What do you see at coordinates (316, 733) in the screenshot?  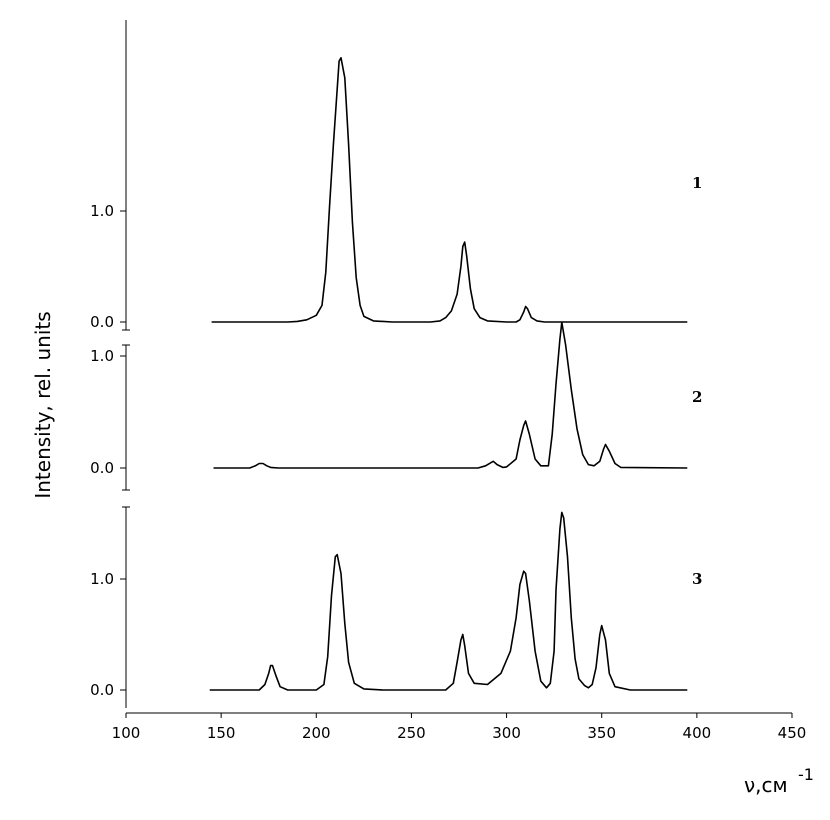 I see `x-tick-label: 200` at bounding box center [316, 733].